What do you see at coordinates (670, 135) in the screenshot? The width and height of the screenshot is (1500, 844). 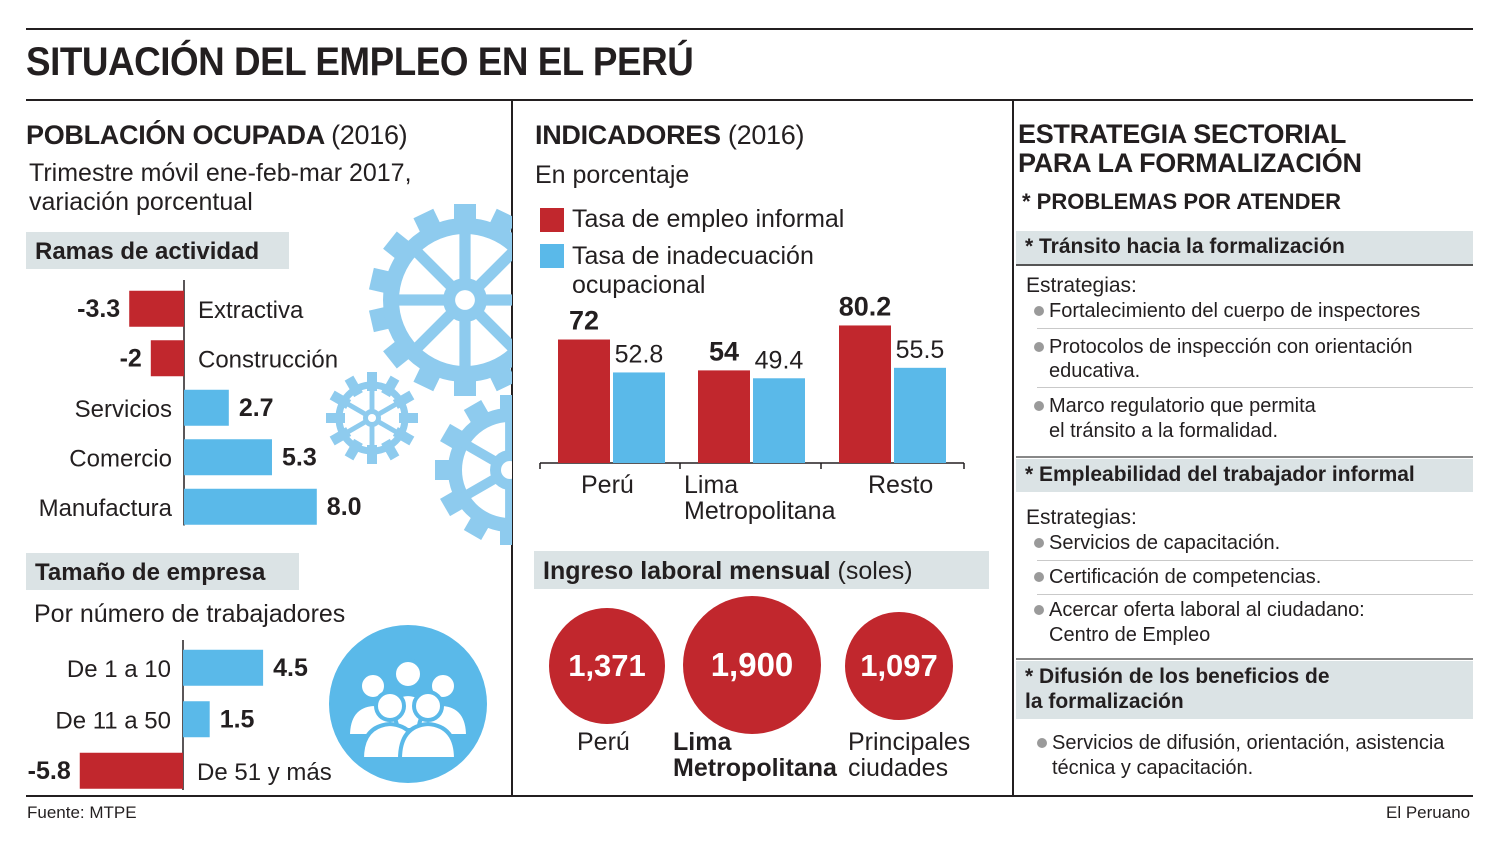 I see `indicadores-heading: INDICADORES (2016)` at bounding box center [670, 135].